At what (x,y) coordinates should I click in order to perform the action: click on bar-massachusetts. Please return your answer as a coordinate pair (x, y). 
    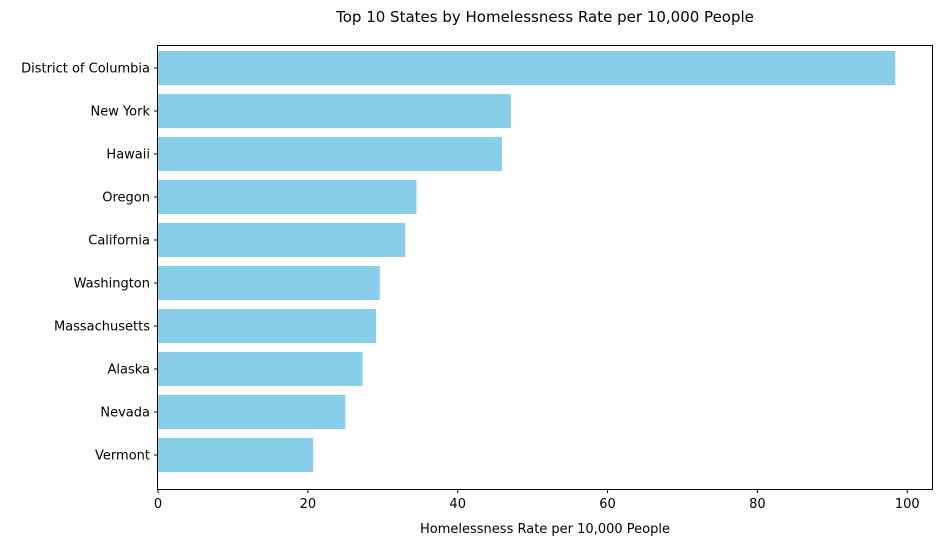
    Looking at the image, I should click on (267, 326).